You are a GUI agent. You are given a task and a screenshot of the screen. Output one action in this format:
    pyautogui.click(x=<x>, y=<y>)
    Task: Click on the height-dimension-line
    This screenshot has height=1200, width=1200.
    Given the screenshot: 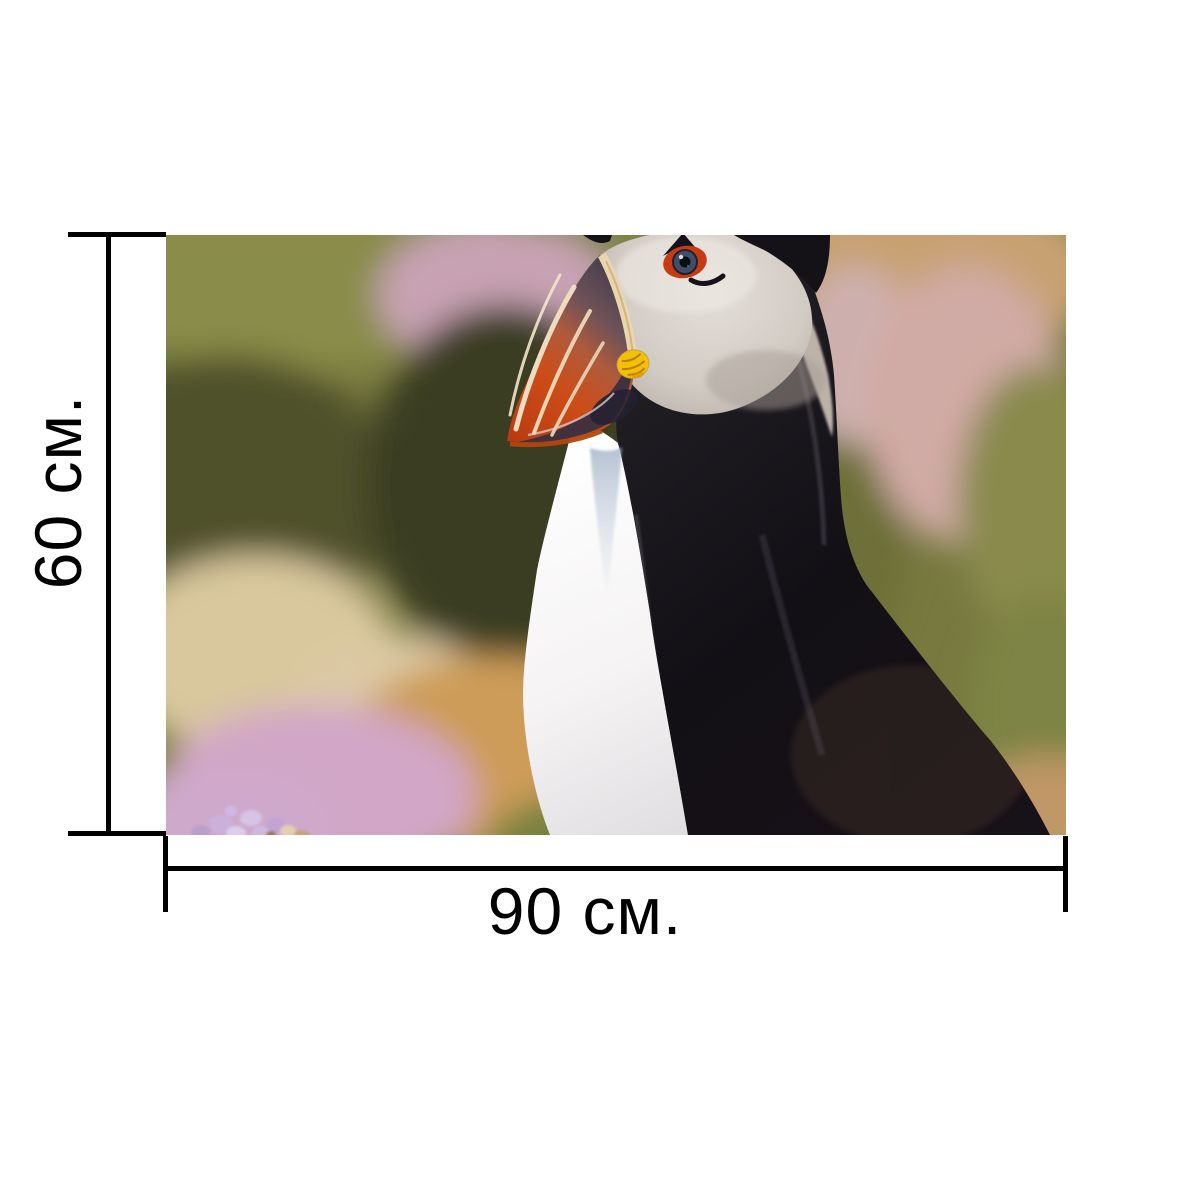 What is the action you would take?
    pyautogui.click(x=108, y=534)
    